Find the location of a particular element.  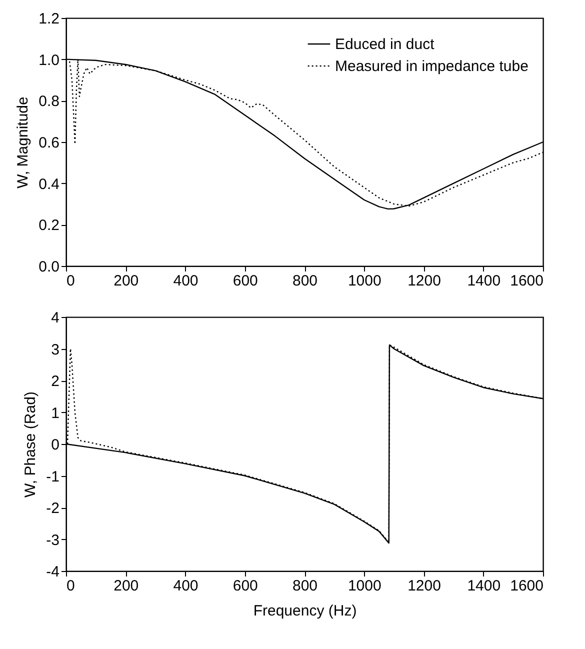

y-axis-title: W, Magnitude is located at coordinates (23, 142).